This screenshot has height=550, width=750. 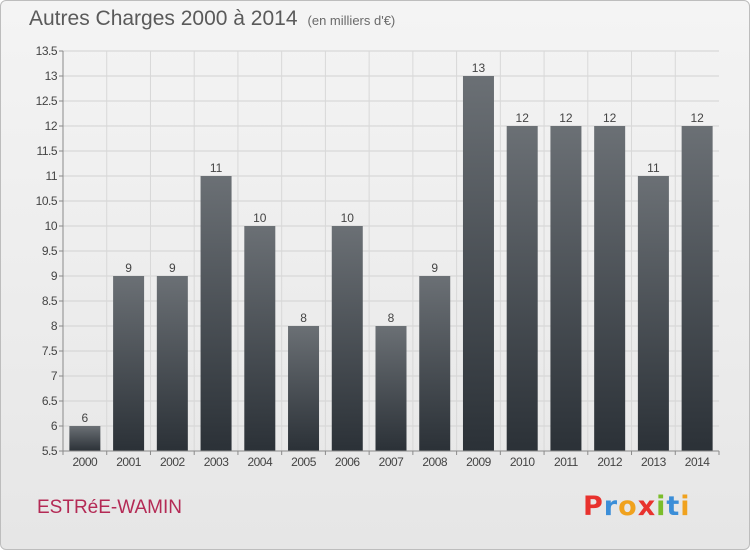 I want to click on y-tick-label: 13, so click(x=51, y=76).